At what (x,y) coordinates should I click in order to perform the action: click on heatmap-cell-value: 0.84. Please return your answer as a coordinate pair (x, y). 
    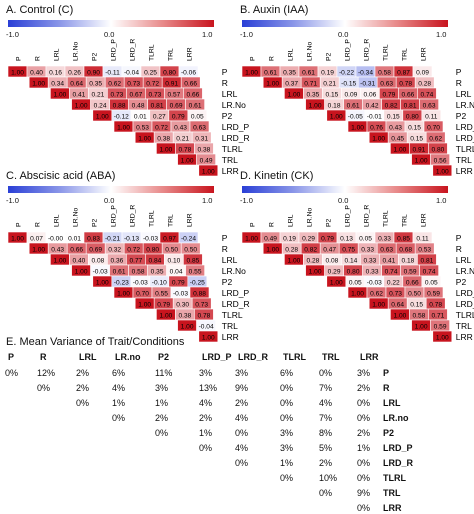
    Looking at the image, I should click on (154, 260).